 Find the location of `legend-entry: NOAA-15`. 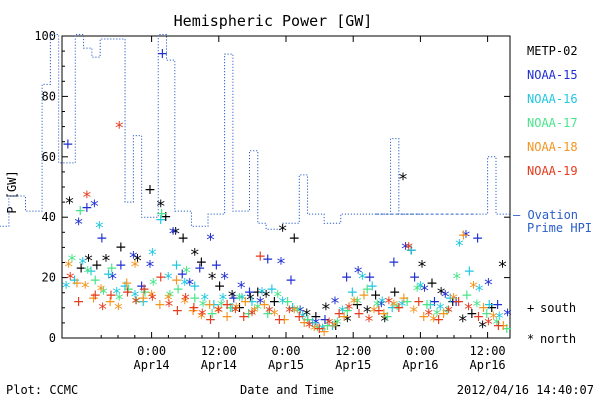

legend-entry: NOAA-15 is located at coordinates (552, 75).